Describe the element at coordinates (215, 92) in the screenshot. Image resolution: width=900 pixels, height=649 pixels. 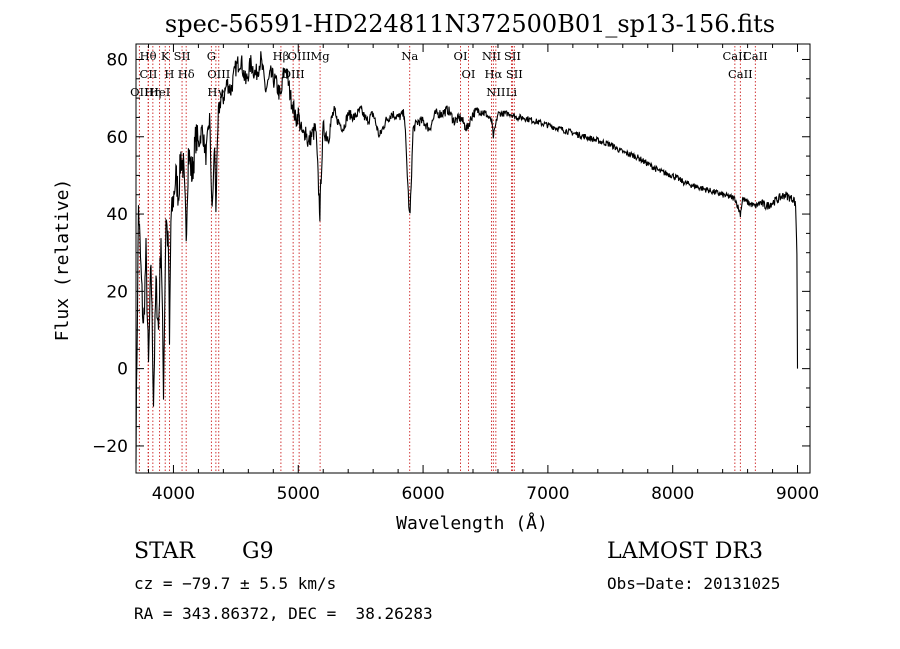
I see `line-label-11: Hγ` at that location.